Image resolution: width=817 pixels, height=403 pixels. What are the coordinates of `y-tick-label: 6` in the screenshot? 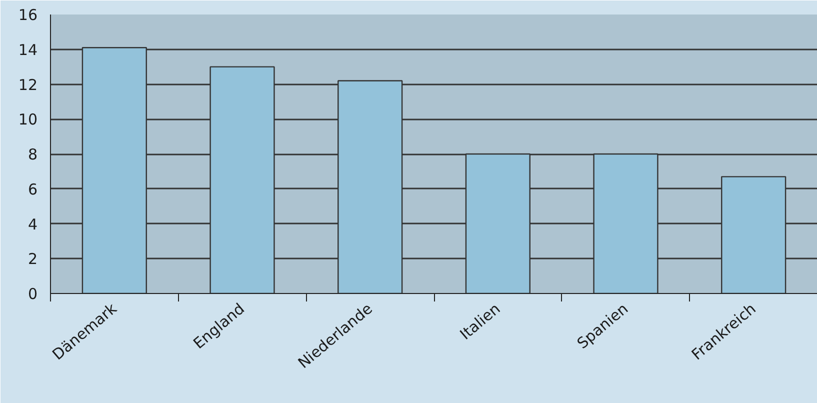 It's located at (33, 189).